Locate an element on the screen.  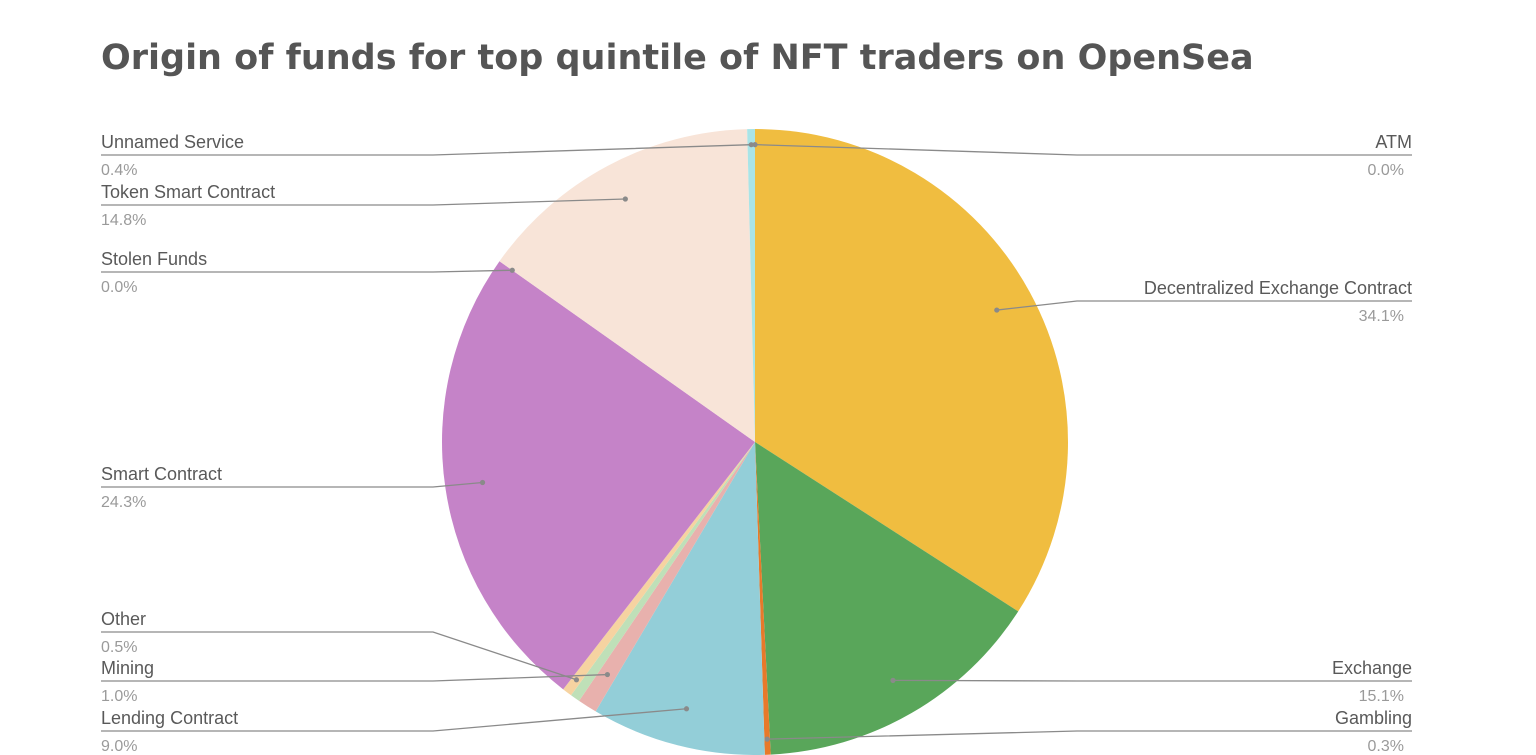
leader-line-exchange is located at coordinates (1152, 680).